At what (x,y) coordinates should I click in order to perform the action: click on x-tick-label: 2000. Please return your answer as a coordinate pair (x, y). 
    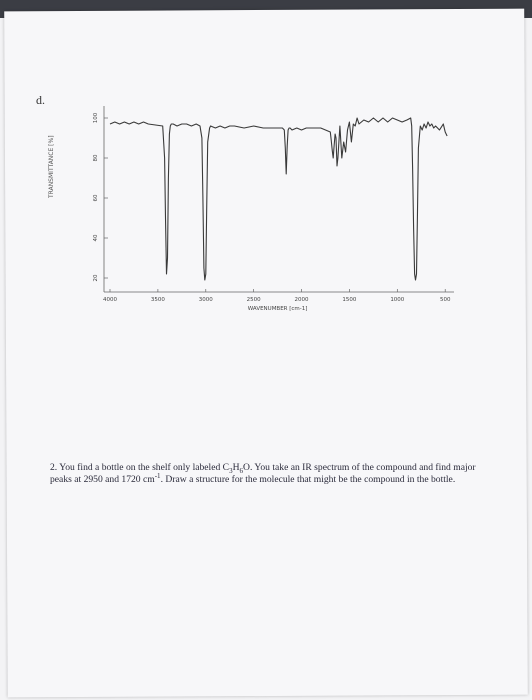
    Looking at the image, I should click on (302, 300).